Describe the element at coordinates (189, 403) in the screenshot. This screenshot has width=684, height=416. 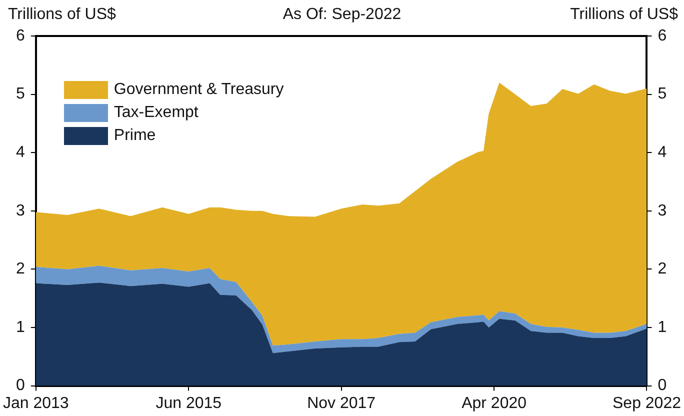
I see `x-tick-label: Jun 2015` at that location.